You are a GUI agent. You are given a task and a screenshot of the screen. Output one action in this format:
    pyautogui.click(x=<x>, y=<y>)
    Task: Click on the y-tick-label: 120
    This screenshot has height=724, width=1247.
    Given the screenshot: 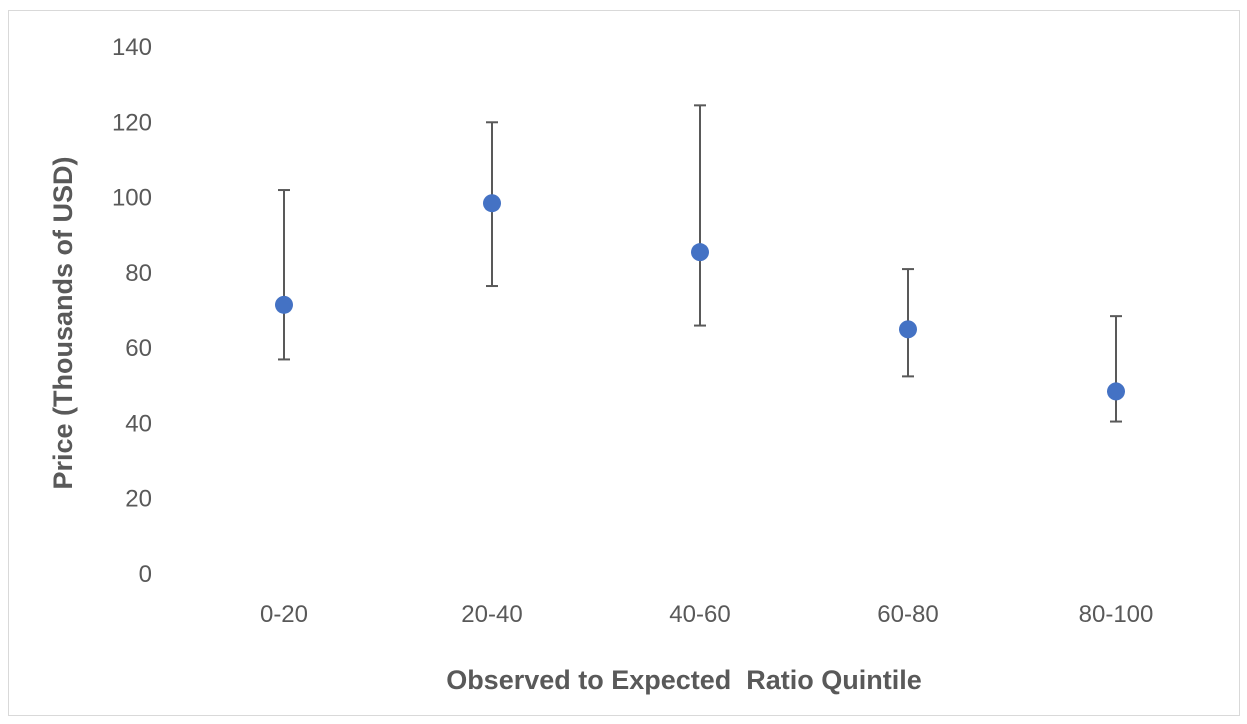 What is the action you would take?
    pyautogui.click(x=132, y=122)
    